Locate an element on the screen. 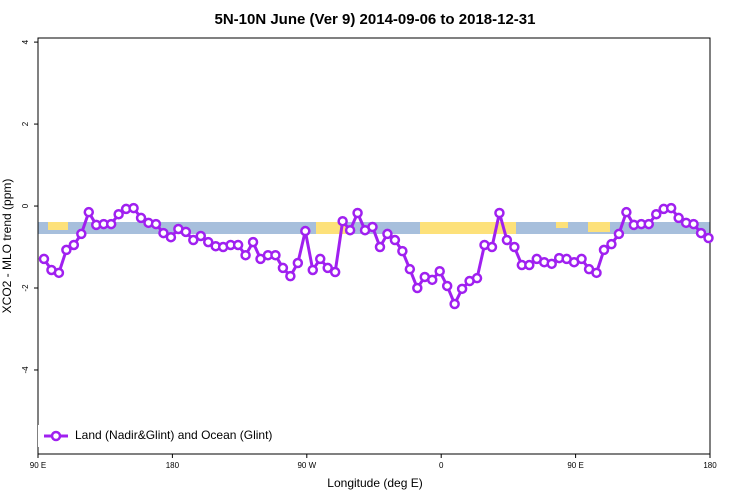  y-tick-label: 4 is located at coordinates (25, 41).